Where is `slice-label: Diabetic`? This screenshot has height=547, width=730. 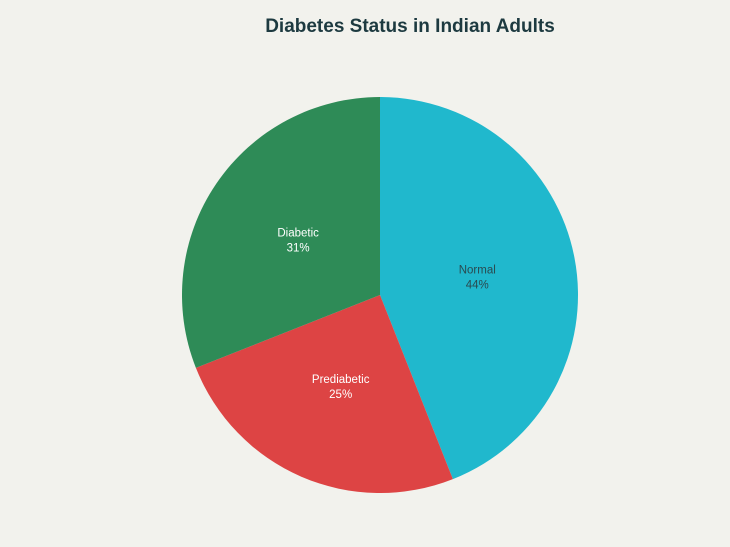
slice-label: Diabetic is located at coordinates (298, 233).